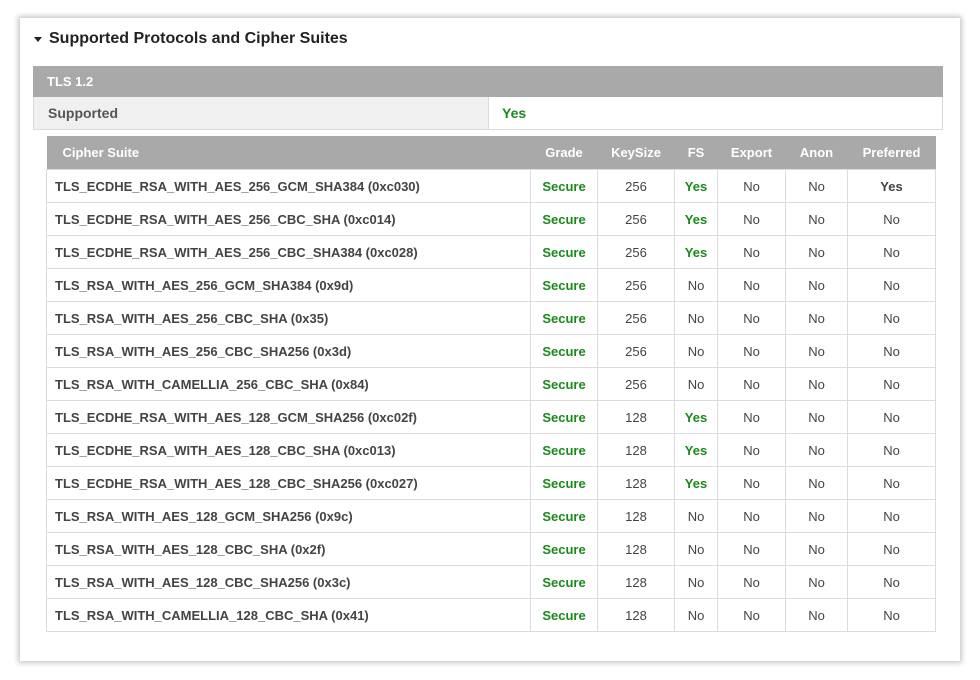 Image resolution: width=980 pixels, height=680 pixels. I want to click on section-toggle: Supported Protocols and Cipher Suites, so click(191, 39).